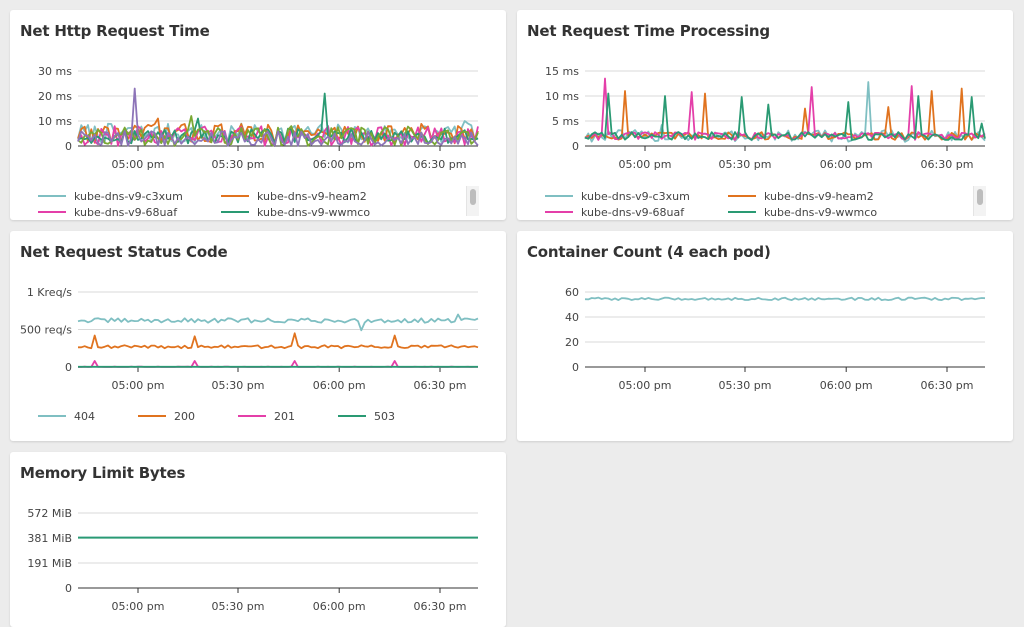  What do you see at coordinates (55, 71) in the screenshot?
I see `y-tick-label: 30 ms` at bounding box center [55, 71].